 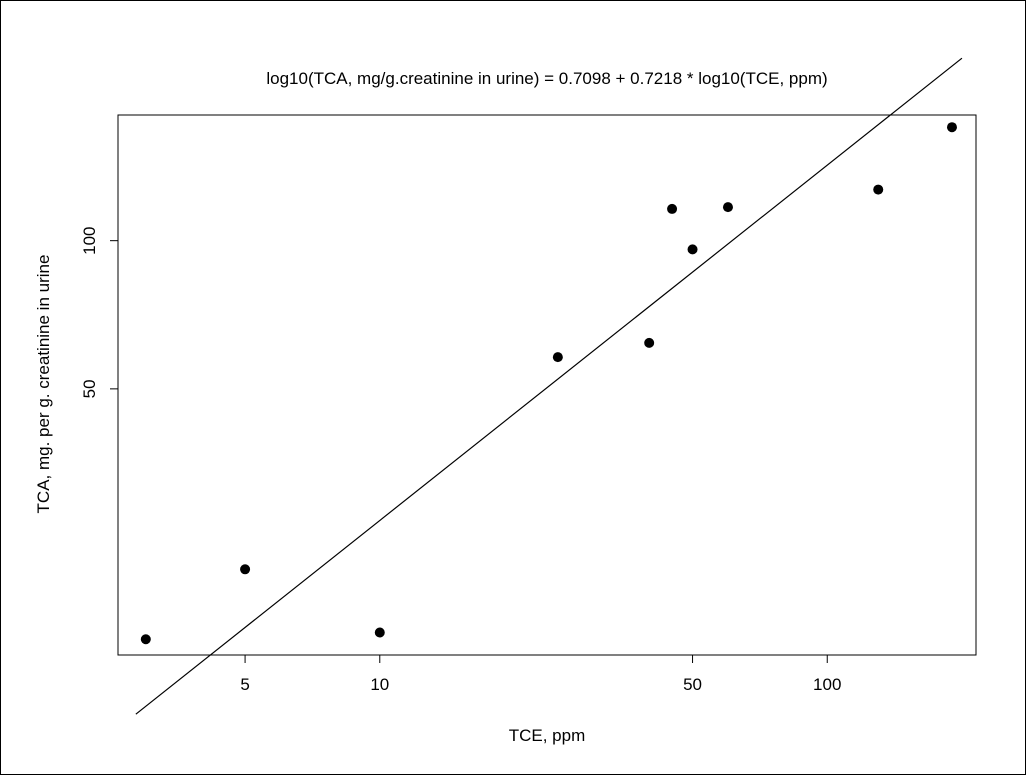 What do you see at coordinates (540, 674) in the screenshot?
I see `x-axis: 5 10 50 100` at bounding box center [540, 674].